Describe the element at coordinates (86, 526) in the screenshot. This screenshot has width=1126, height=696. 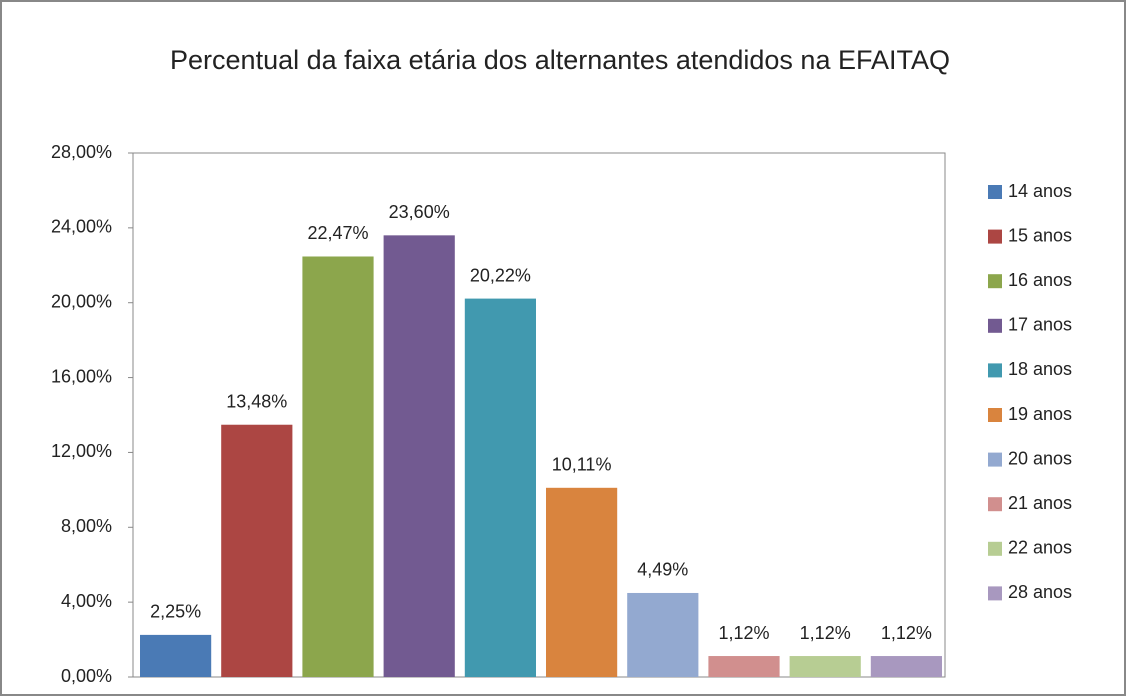
I see `y-tick-label: 8,00%` at that location.